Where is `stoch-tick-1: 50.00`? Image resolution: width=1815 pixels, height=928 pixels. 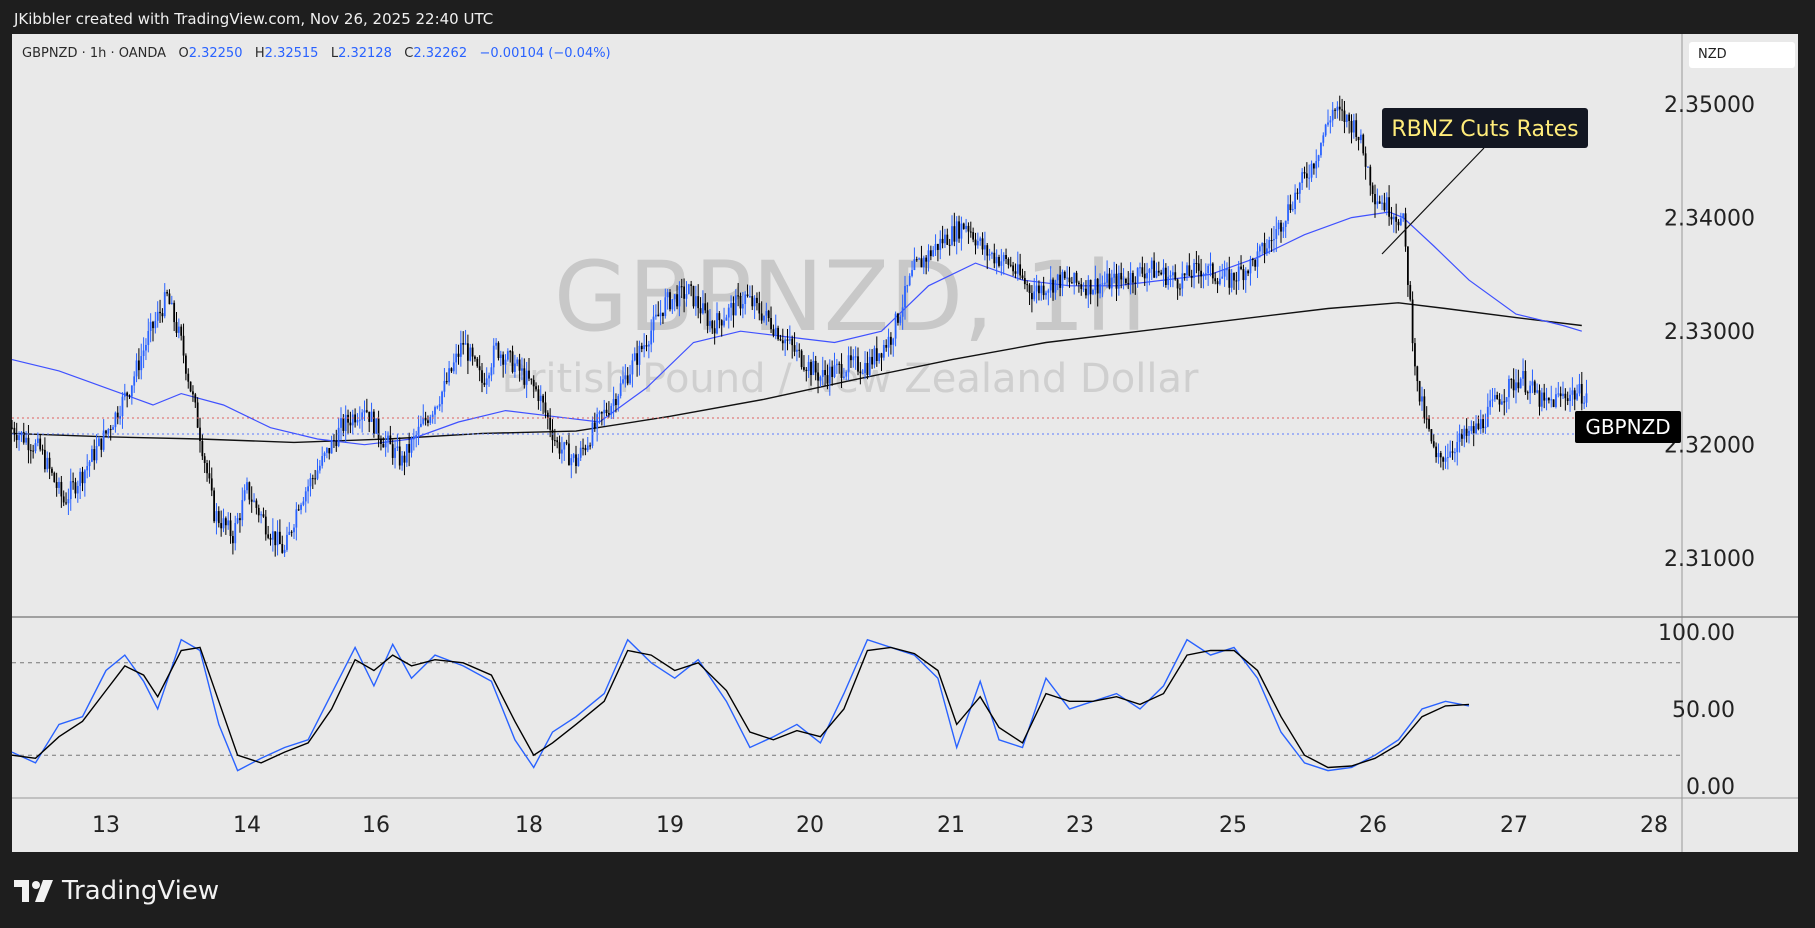
stoch-tick-1: 50.00 is located at coordinates (1703, 710).